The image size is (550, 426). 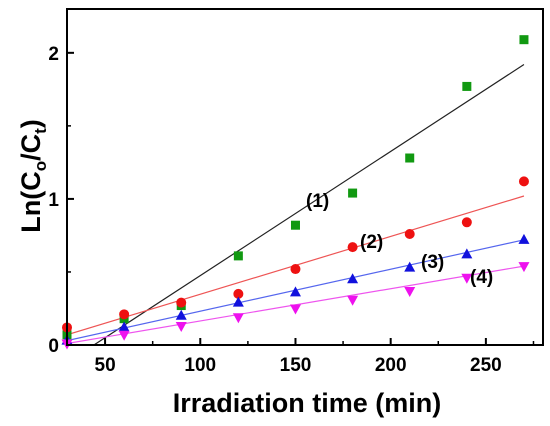 I want to click on y-axis-title-prefix: Ln(C, so click(x=31, y=201).